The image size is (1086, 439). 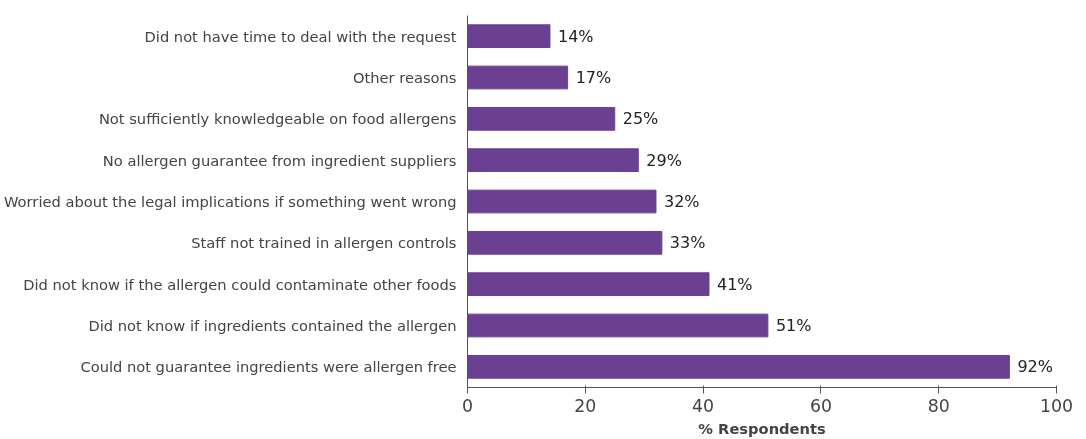 I want to click on data-label: 32%, so click(x=681, y=201).